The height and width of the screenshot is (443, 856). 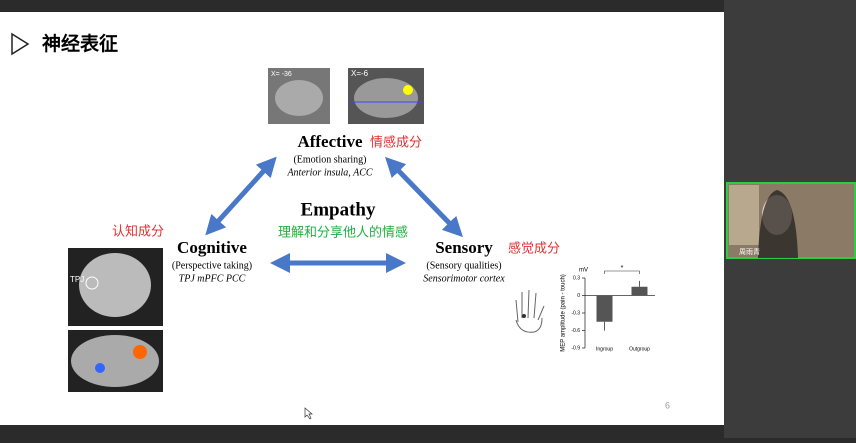 I want to click on x-tick-label: Outgroup, so click(x=639, y=349).